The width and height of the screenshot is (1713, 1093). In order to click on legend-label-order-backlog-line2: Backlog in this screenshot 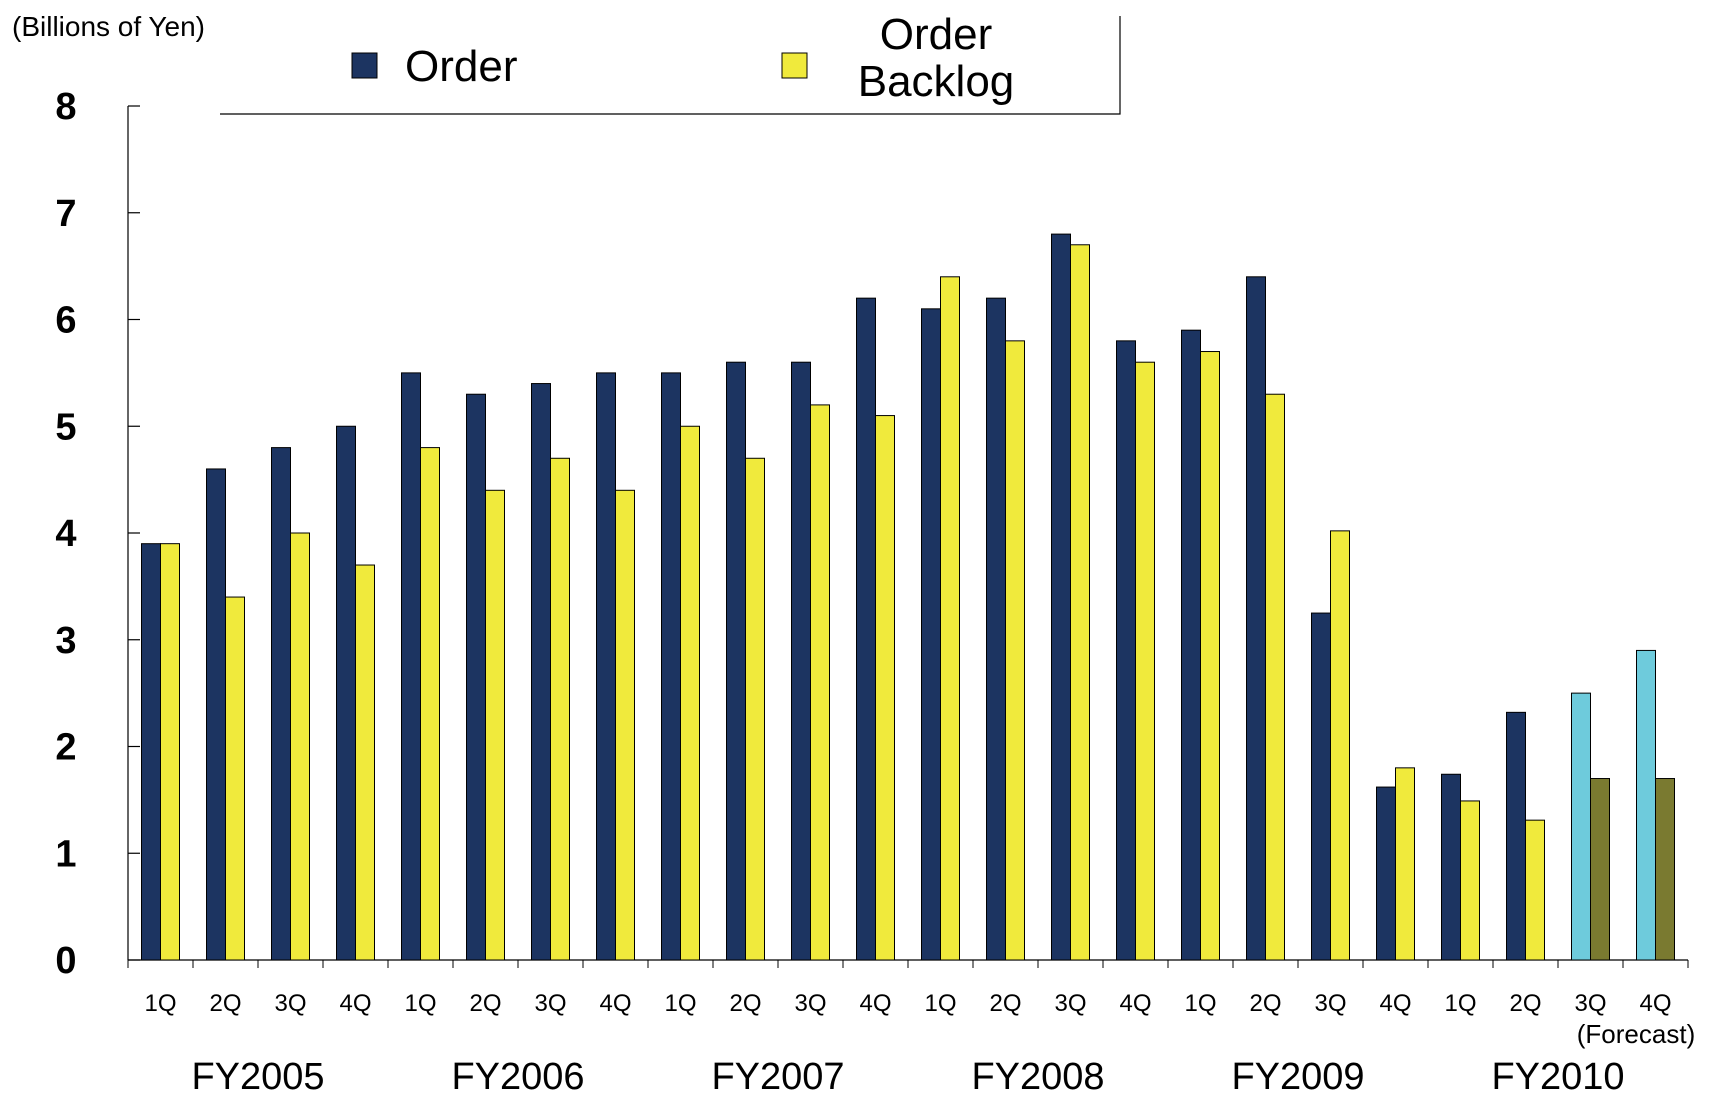, I will do `click(936, 81)`.